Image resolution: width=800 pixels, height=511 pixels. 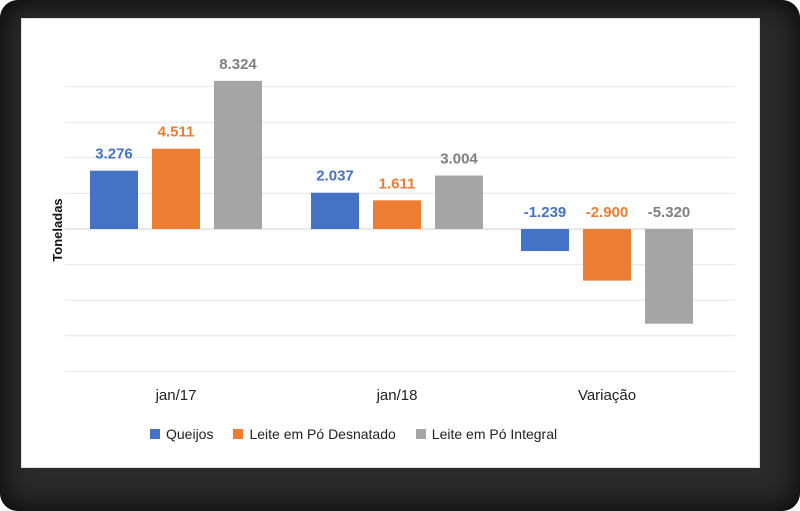 What do you see at coordinates (494, 434) in the screenshot?
I see `legend-label: Leite em Pó Integral` at bounding box center [494, 434].